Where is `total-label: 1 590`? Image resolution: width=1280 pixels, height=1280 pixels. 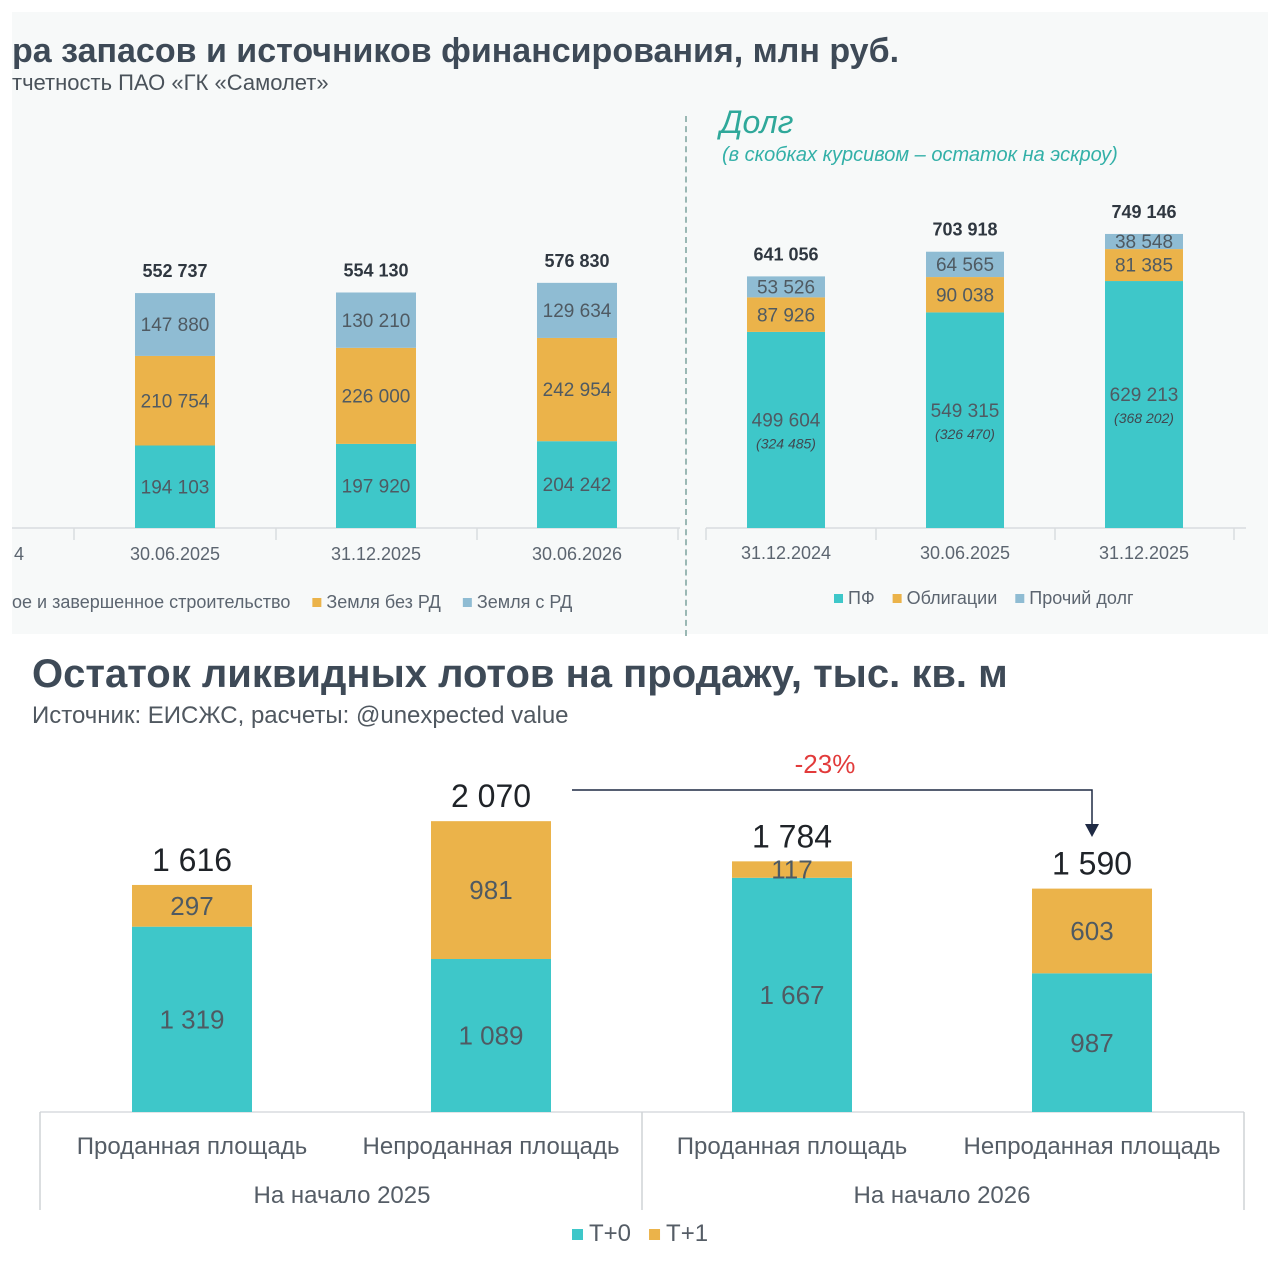
total-label: 1 590 is located at coordinates (1092, 864).